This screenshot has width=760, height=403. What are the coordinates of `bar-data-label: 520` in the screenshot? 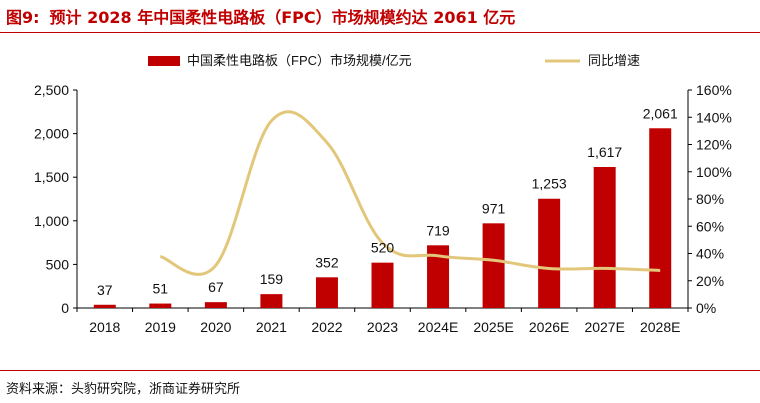 It's located at (383, 248).